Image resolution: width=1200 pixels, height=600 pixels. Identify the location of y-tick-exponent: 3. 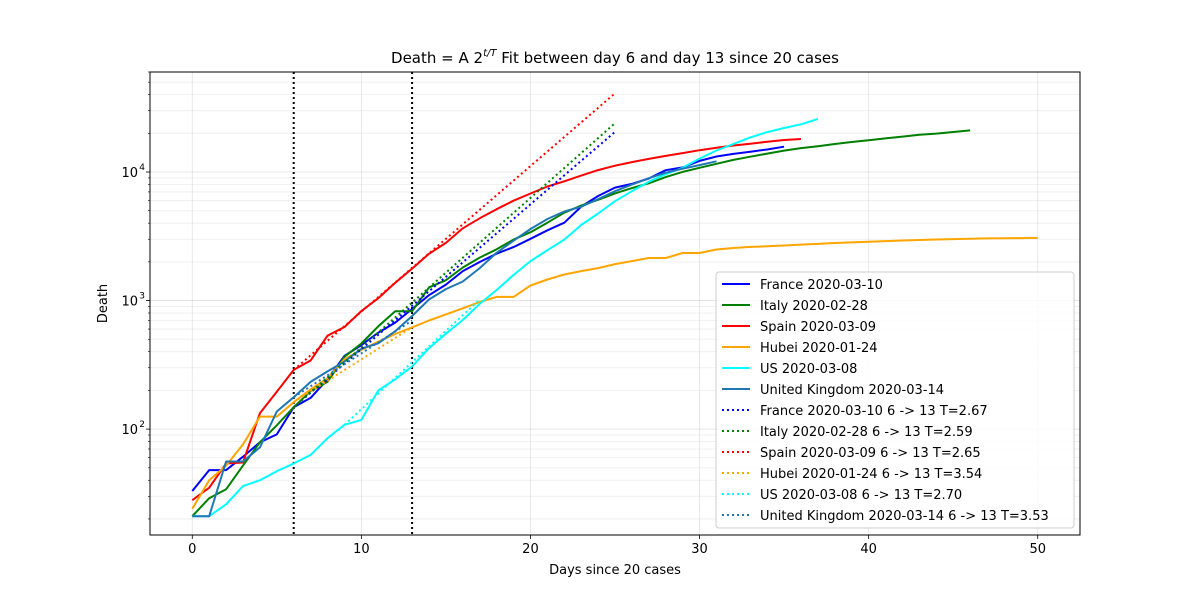
(142, 297).